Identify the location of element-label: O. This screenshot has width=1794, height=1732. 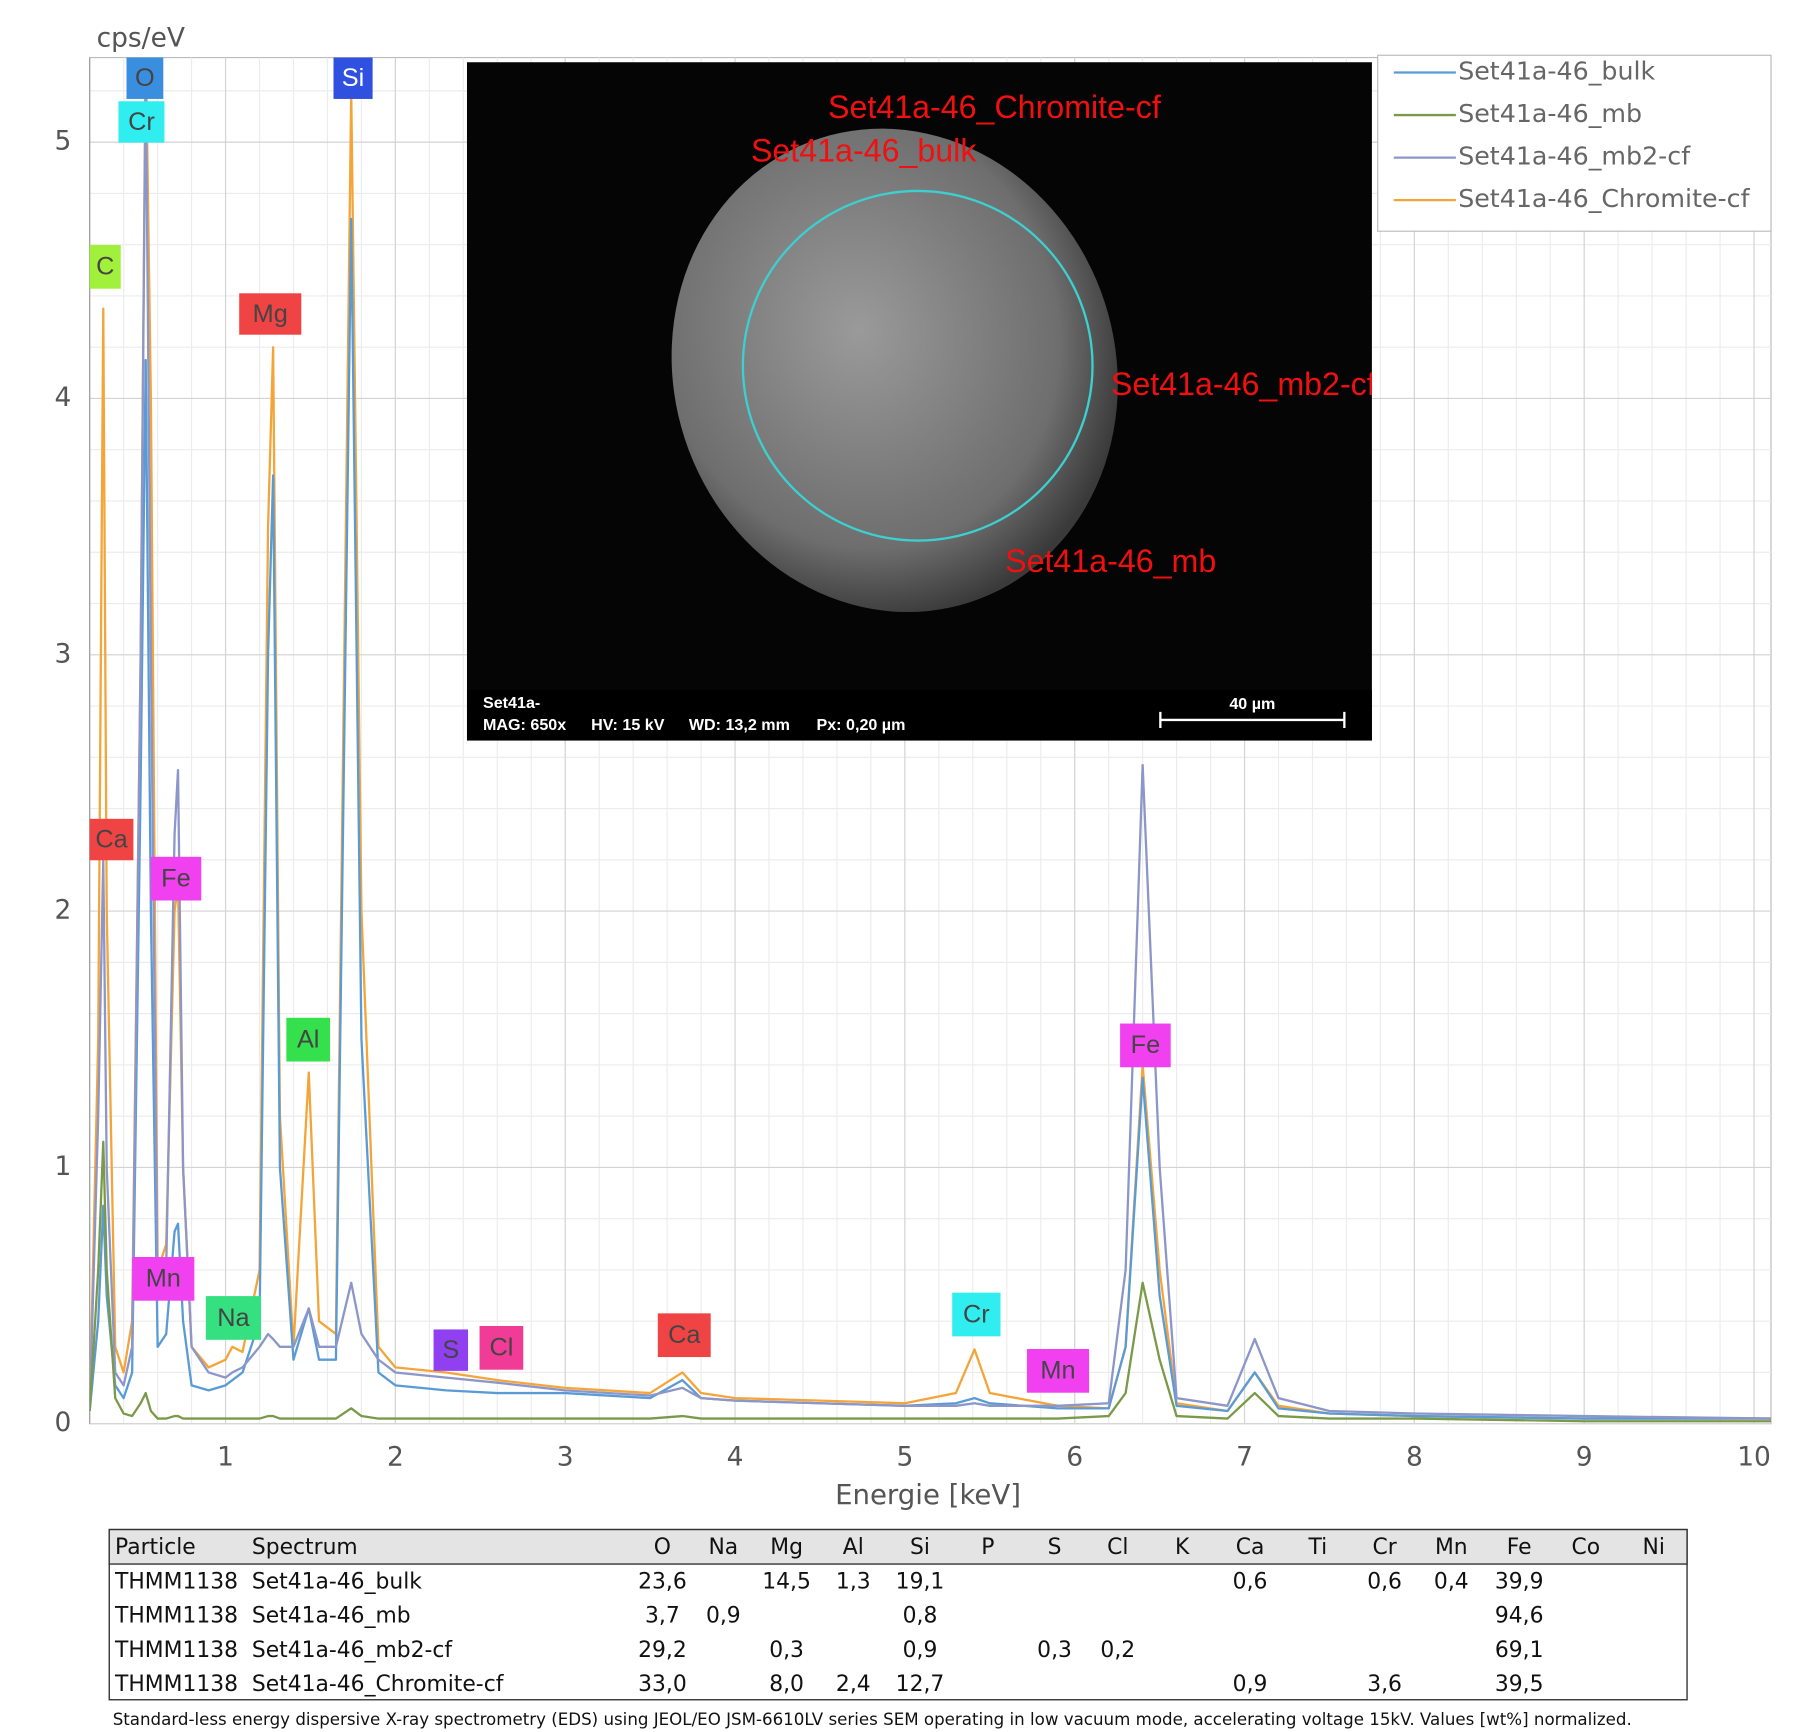
(145, 78).